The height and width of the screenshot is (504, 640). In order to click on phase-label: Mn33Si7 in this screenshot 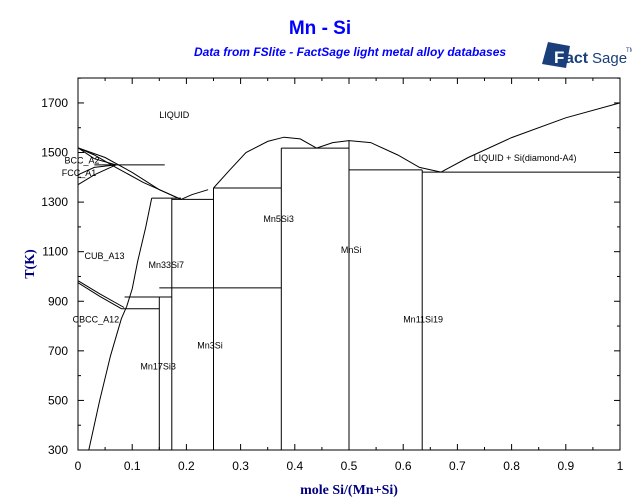, I will do `click(166, 265)`.